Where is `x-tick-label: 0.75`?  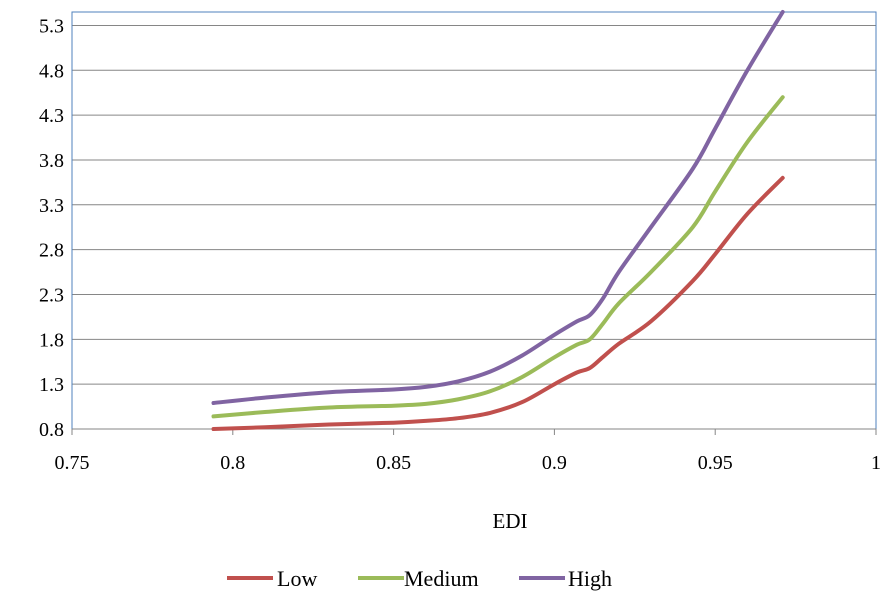
x-tick-label: 0.75 is located at coordinates (72, 463).